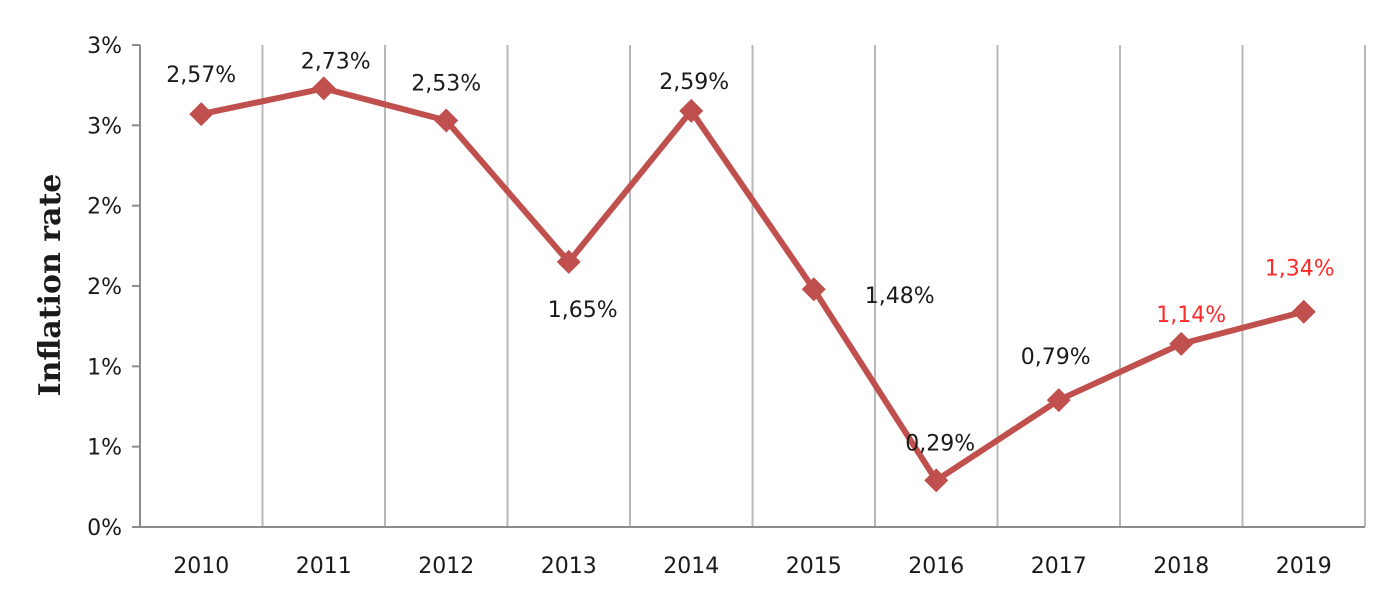 This screenshot has height=603, width=1398. What do you see at coordinates (446, 84) in the screenshot?
I see `data-label: 2,53%` at bounding box center [446, 84].